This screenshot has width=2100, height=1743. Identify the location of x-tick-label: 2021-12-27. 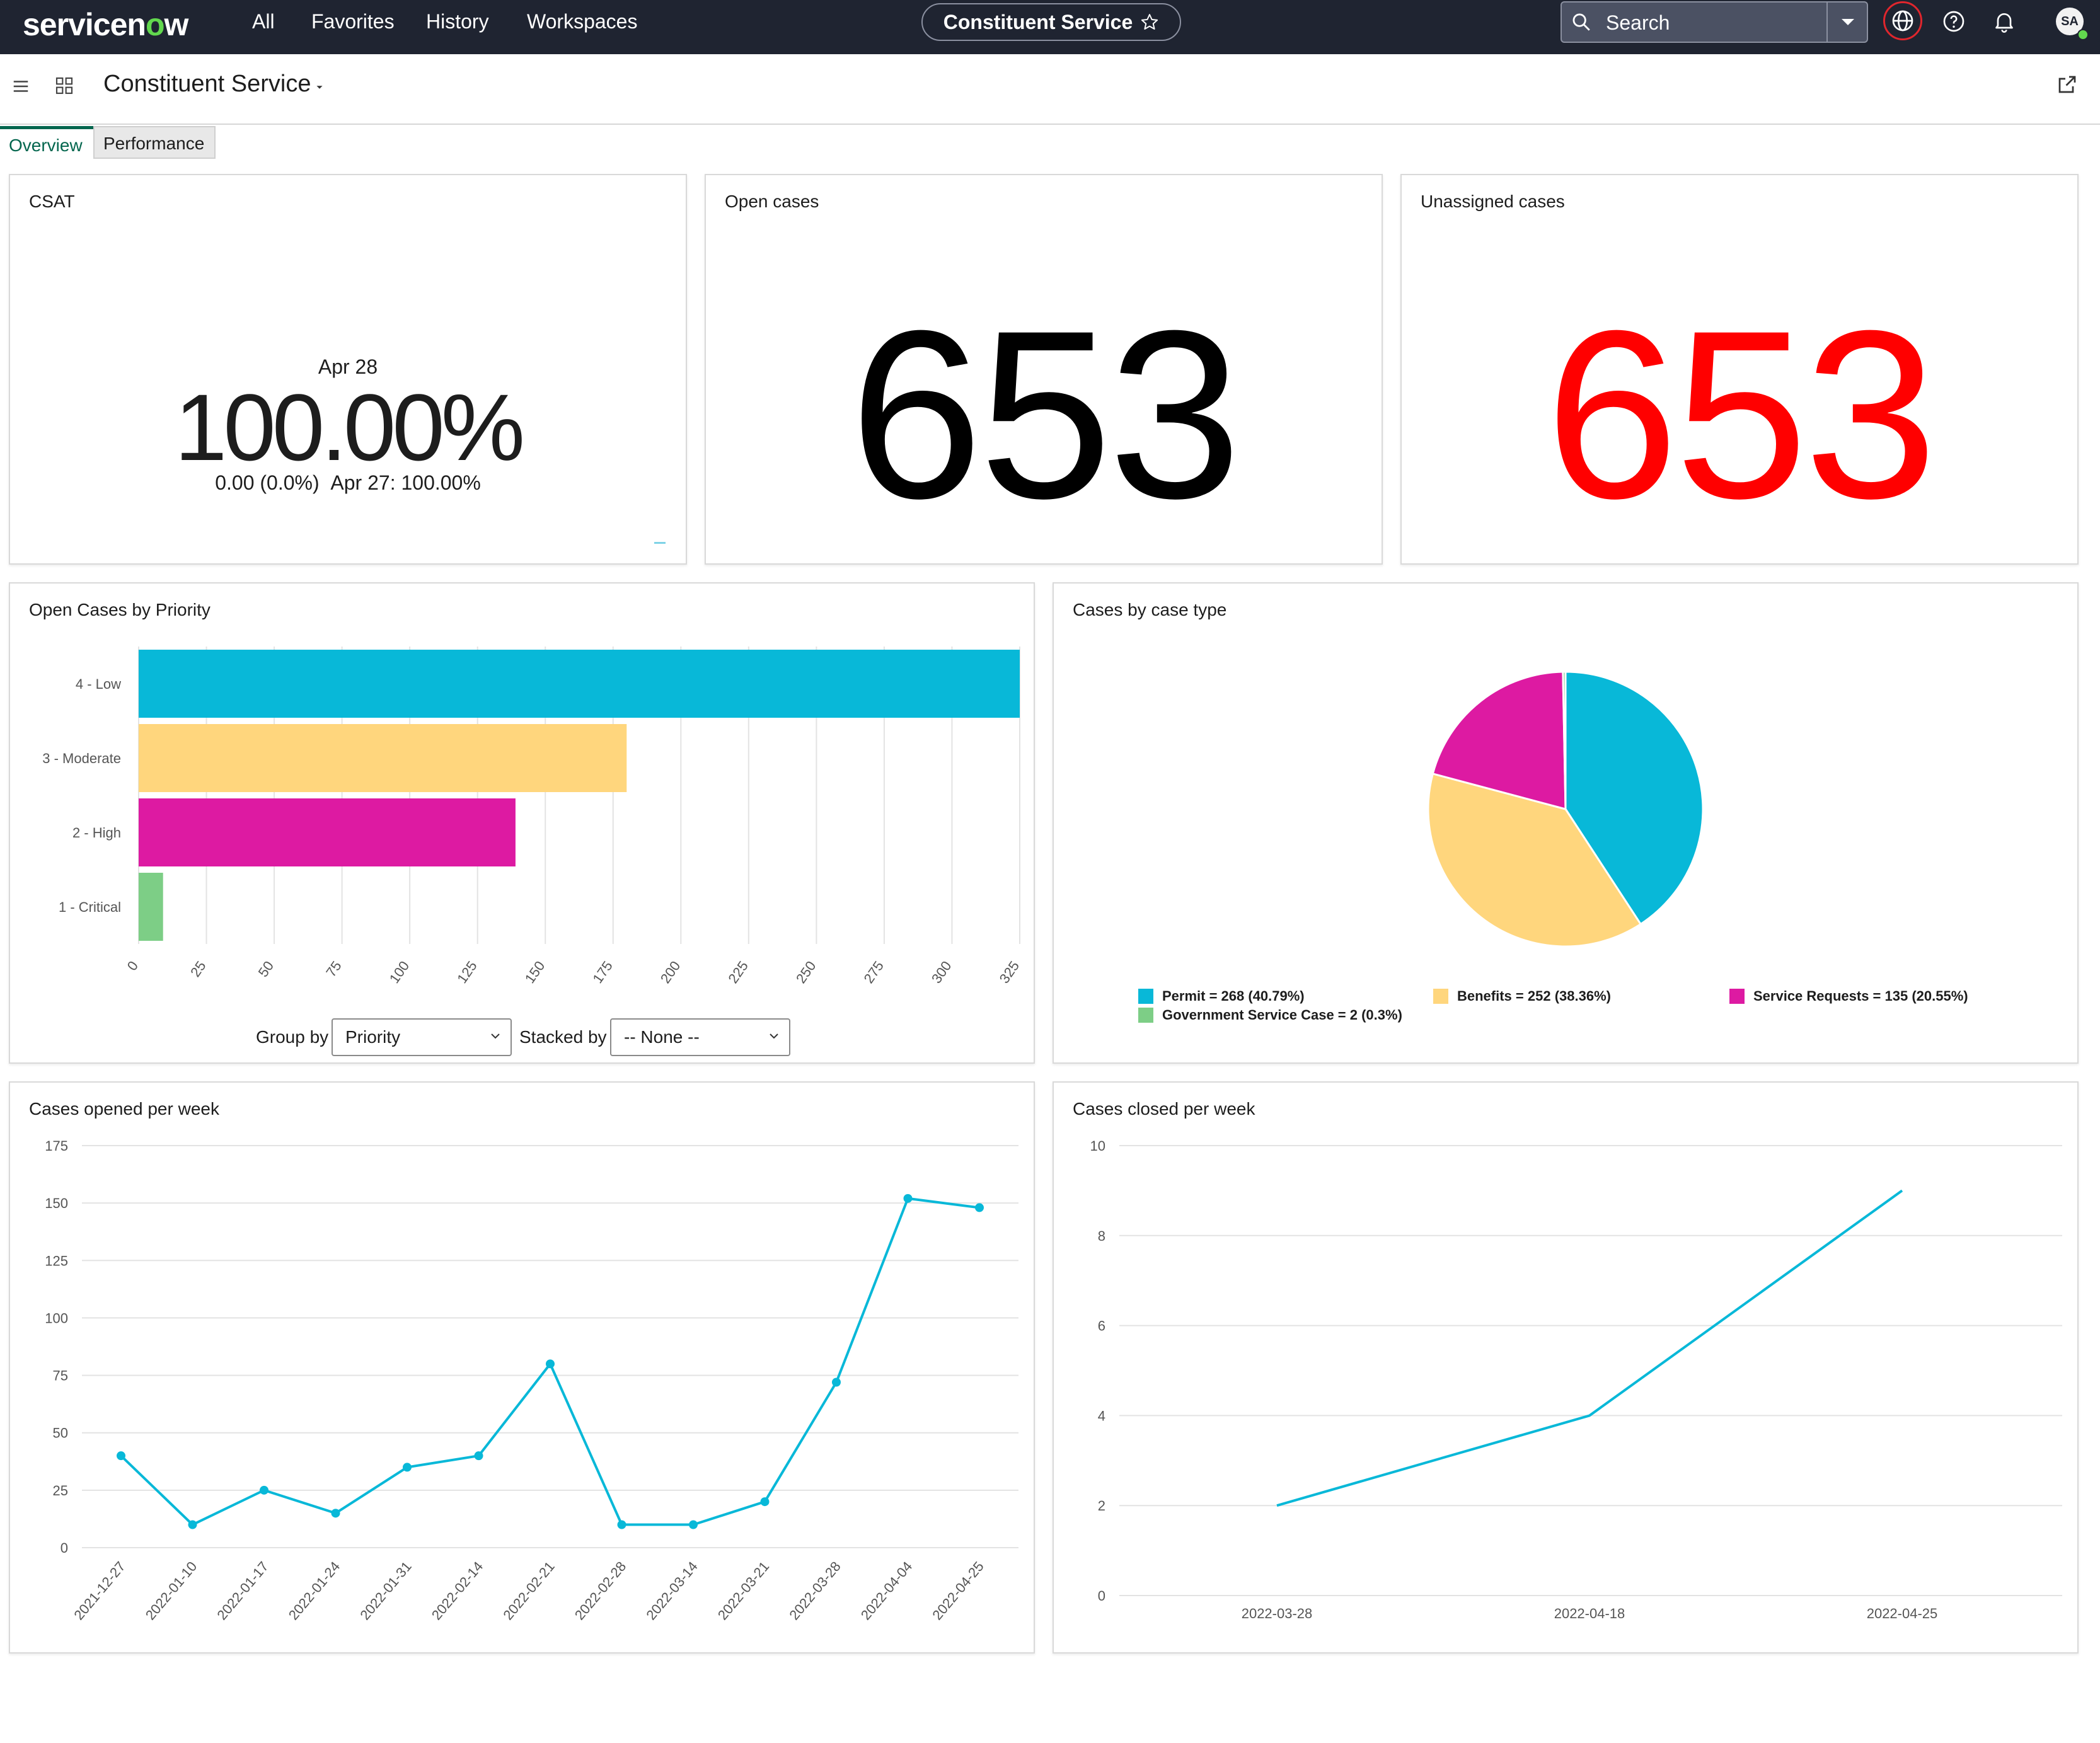
(99, 1590).